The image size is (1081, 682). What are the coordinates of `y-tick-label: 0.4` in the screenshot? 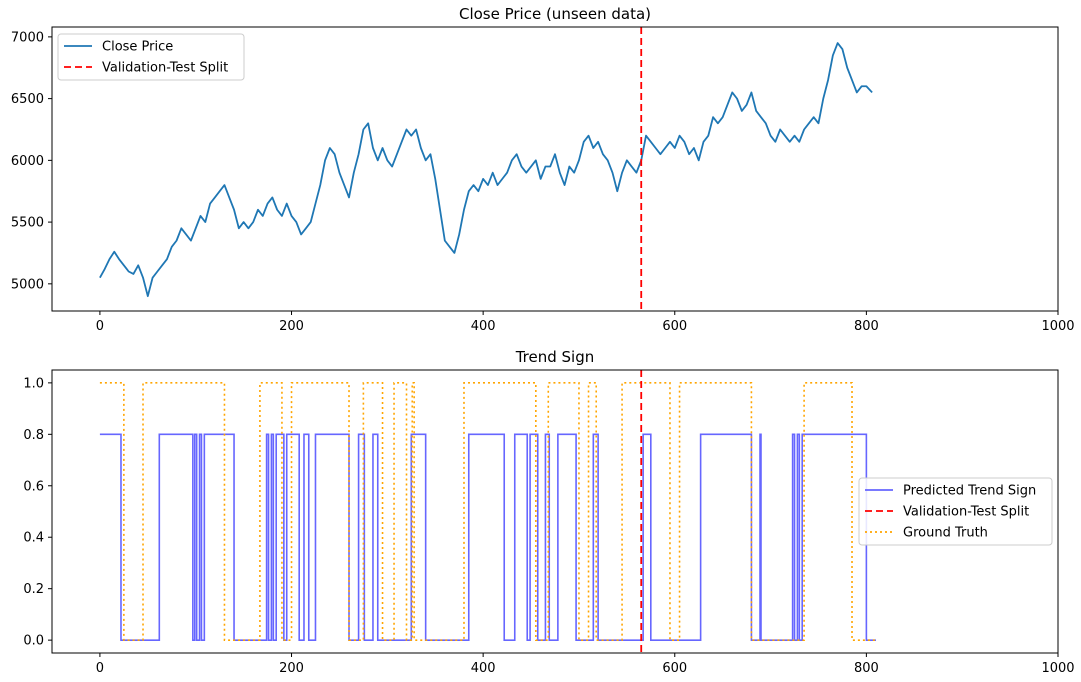 It's located at (33, 538).